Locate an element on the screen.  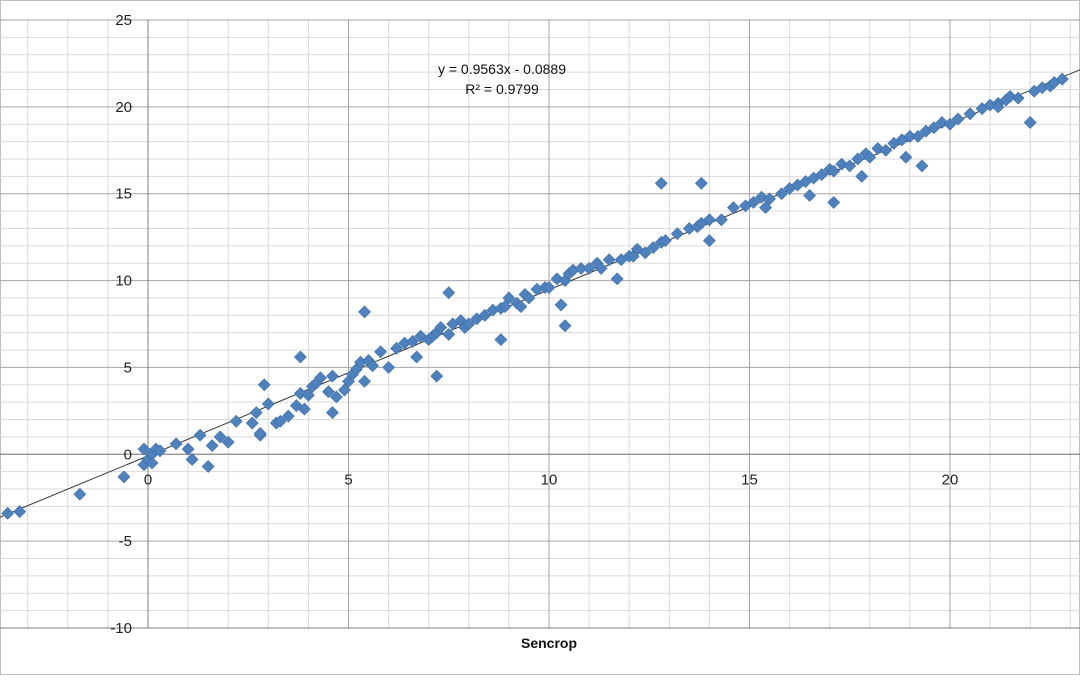
y-tick-label: -5 is located at coordinates (125, 541).